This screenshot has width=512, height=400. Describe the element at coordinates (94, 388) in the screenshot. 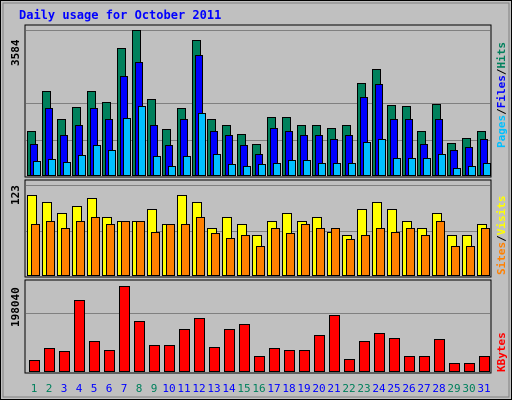

I see `x-tick-label: 5` at that location.